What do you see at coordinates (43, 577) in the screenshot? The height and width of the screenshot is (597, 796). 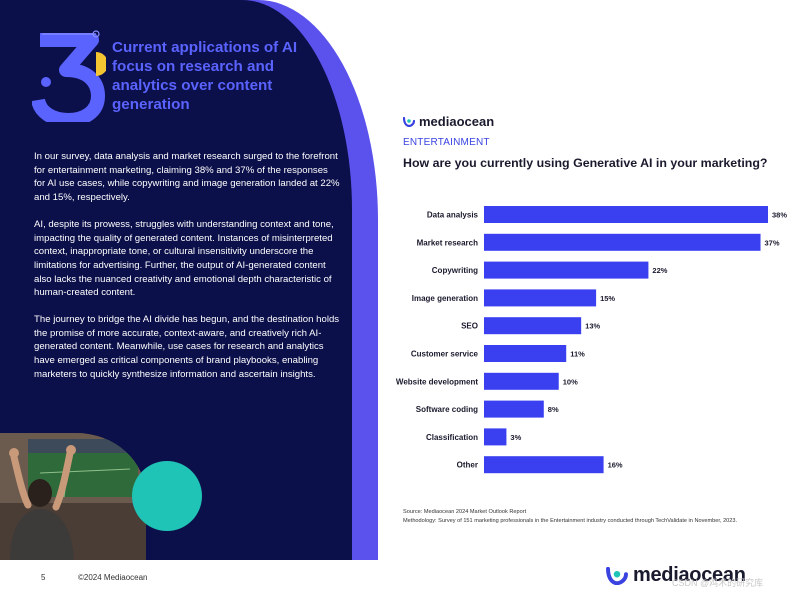 I see `page-number: 5` at bounding box center [43, 577].